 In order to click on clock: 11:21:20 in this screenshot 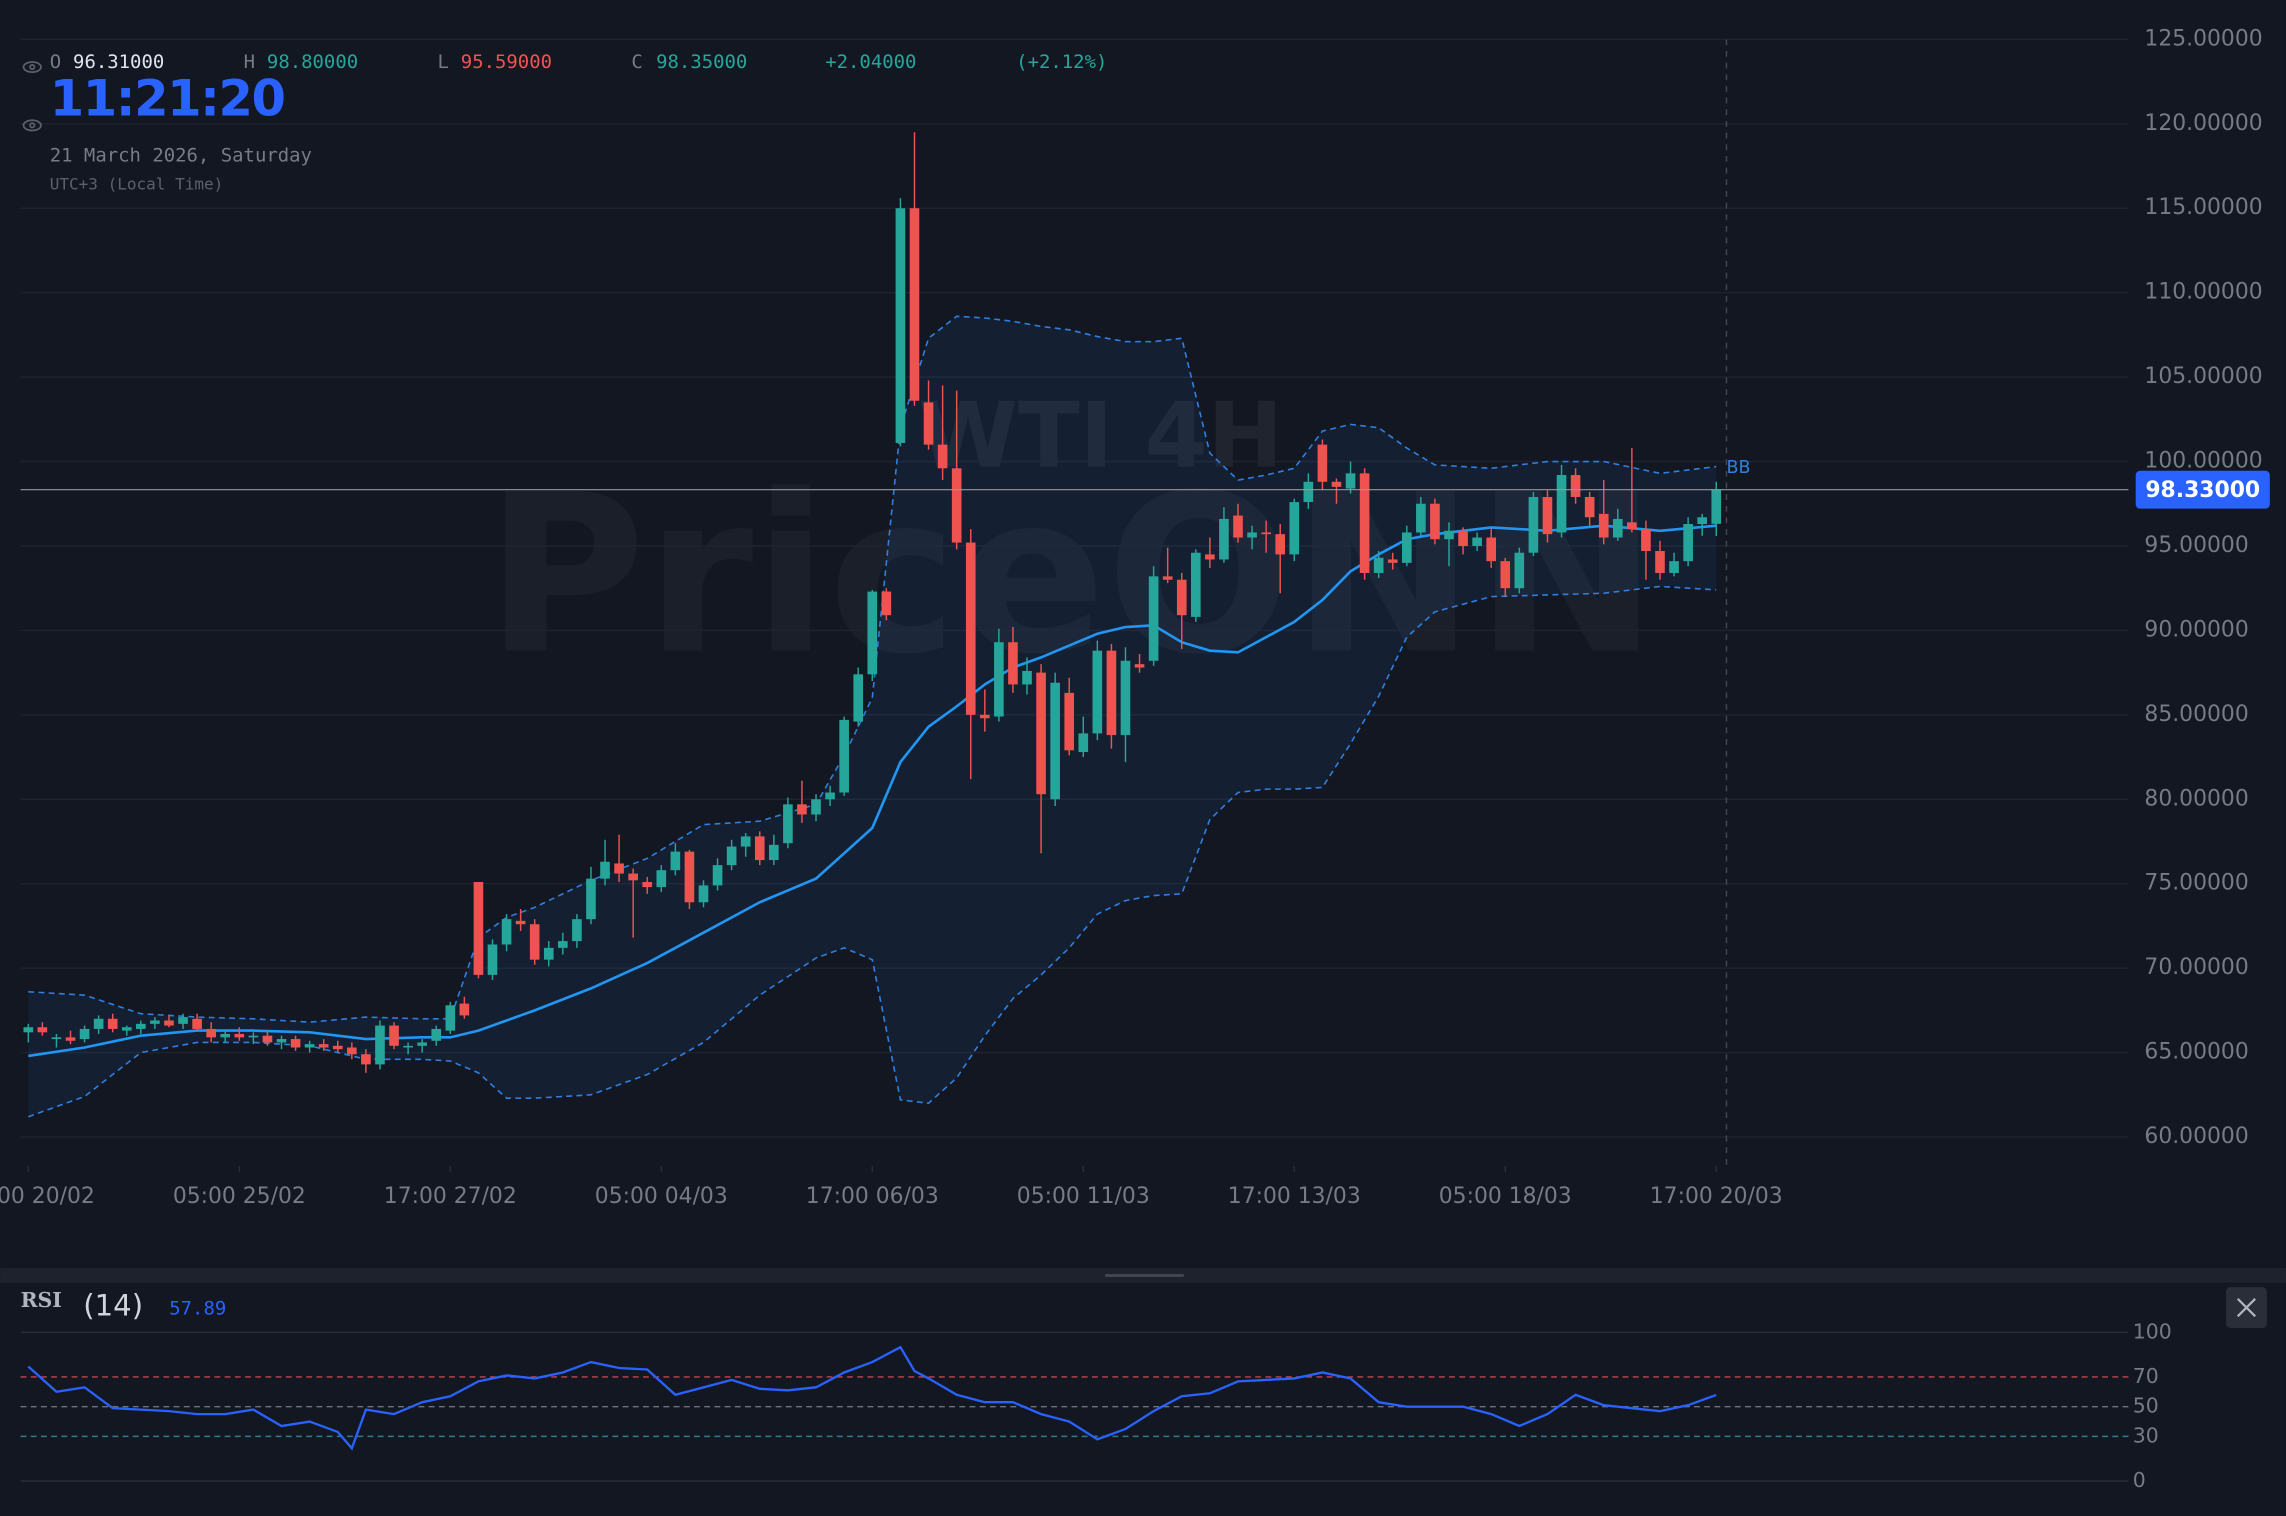, I will do `click(167, 99)`.